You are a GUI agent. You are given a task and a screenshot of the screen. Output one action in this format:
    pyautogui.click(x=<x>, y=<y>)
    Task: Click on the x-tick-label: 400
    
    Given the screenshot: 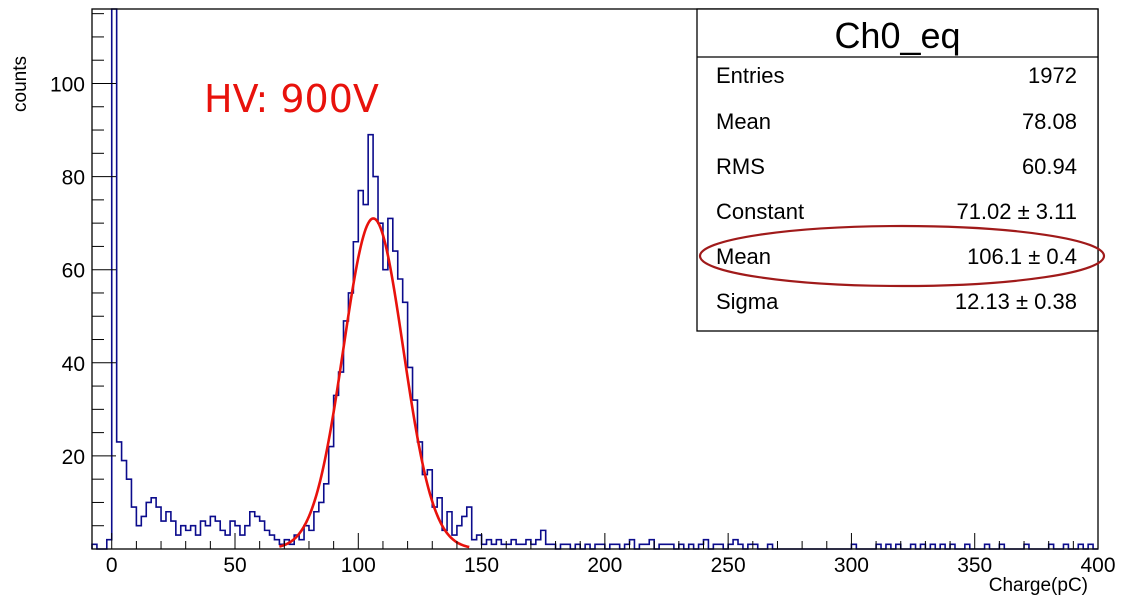 What is the action you would take?
    pyautogui.click(x=1097, y=565)
    